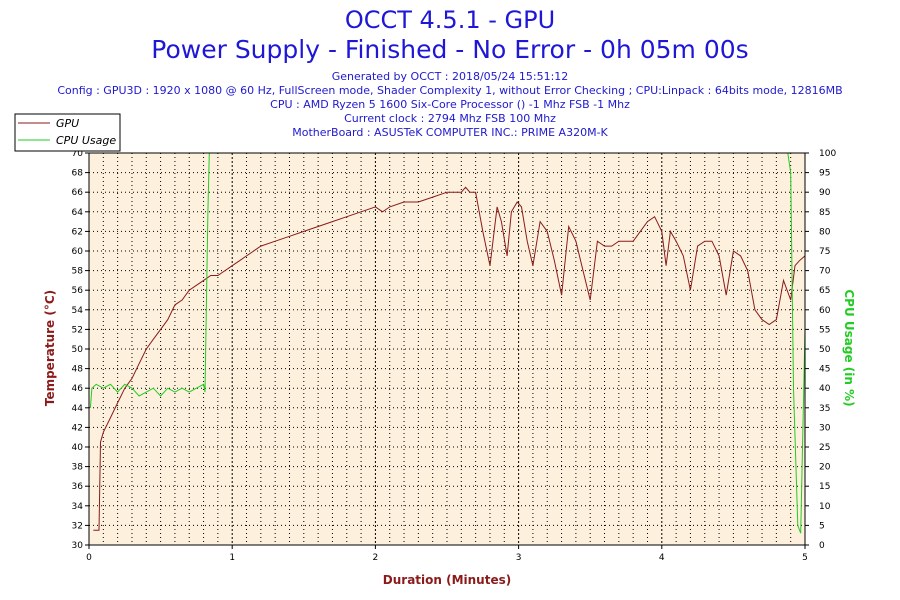  I want to click on x-tick-label: 0, so click(89, 558).